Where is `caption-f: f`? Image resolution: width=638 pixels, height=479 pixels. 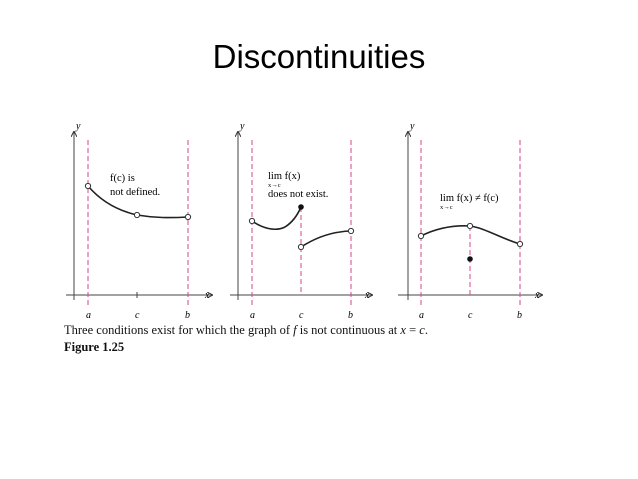
caption-f: f is located at coordinates (295, 330).